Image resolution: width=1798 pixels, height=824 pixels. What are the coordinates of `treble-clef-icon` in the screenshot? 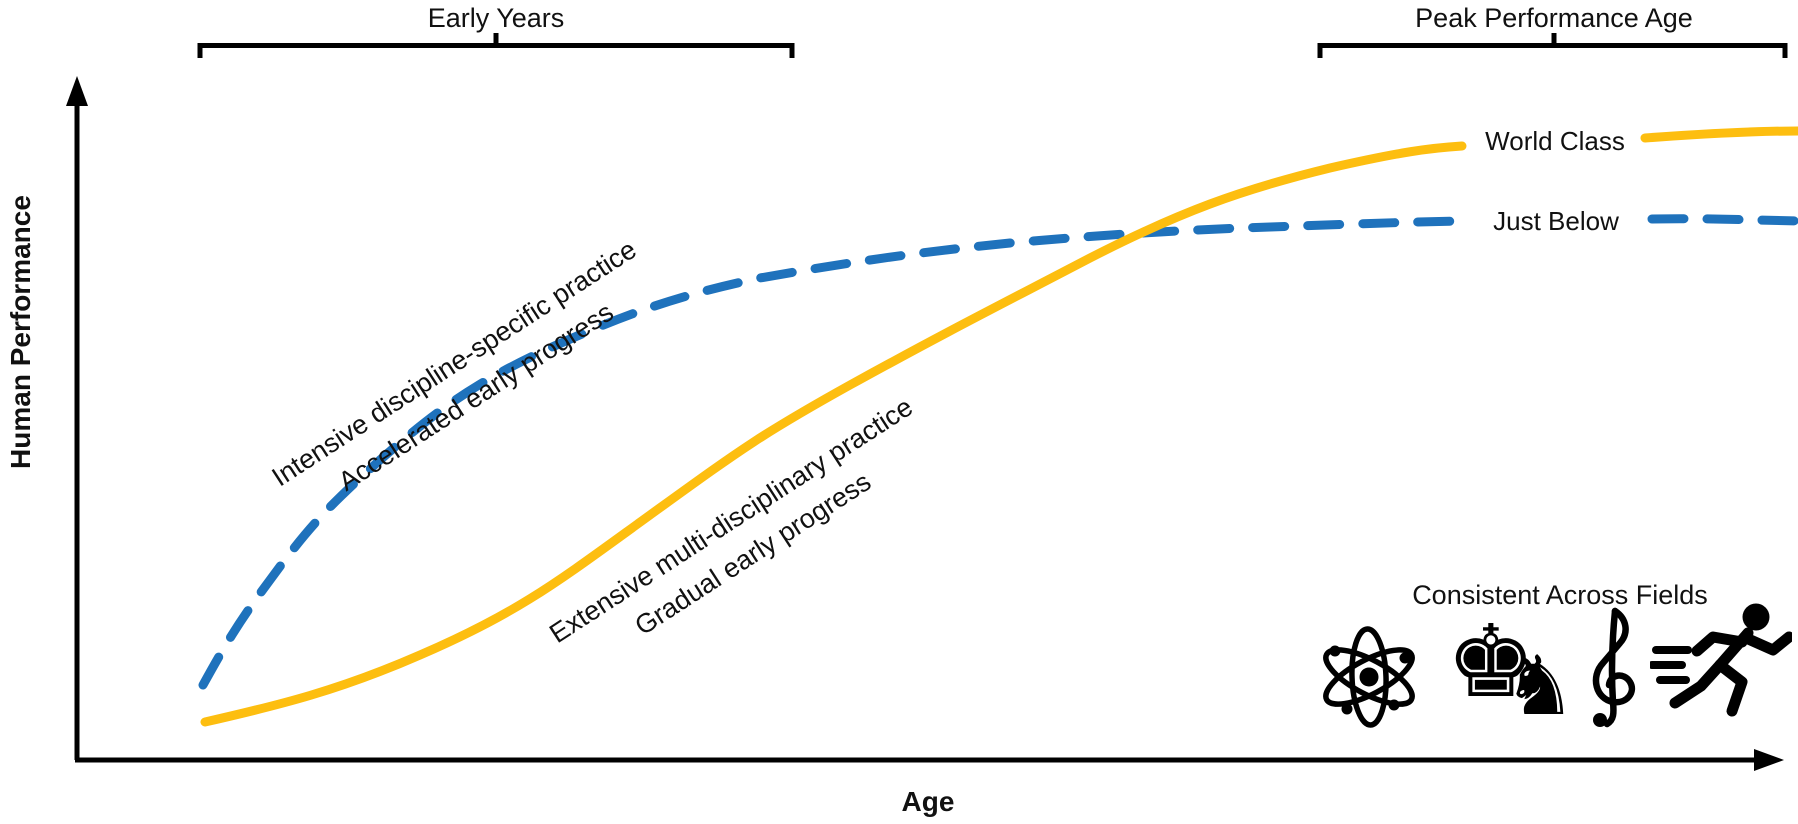 It's located at (1614, 667).